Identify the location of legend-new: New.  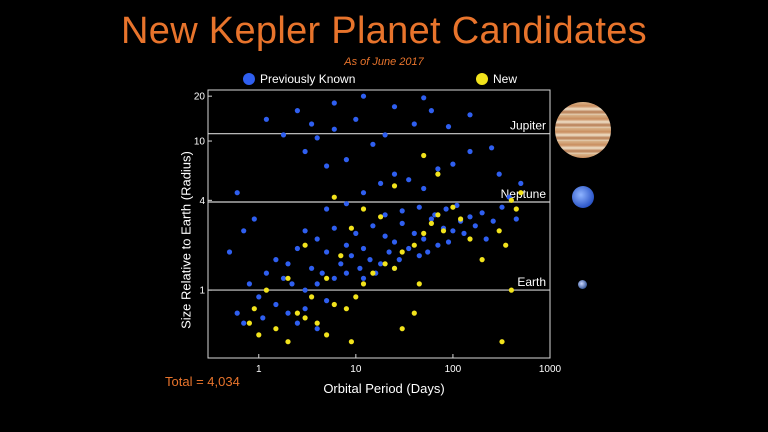
(496, 79).